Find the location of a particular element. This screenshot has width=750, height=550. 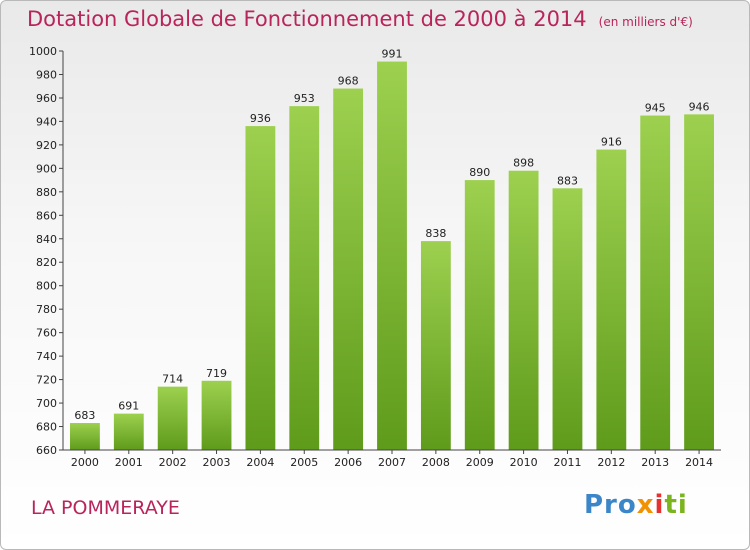

value-label: 991 is located at coordinates (392, 54).